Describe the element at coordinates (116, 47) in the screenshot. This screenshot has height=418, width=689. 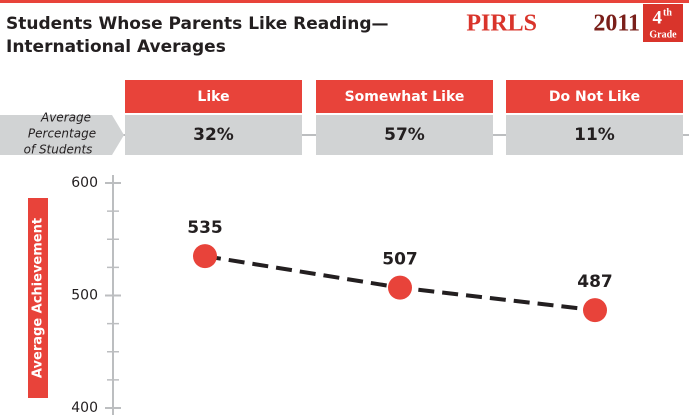
I see `chart-title: International Averages` at that location.